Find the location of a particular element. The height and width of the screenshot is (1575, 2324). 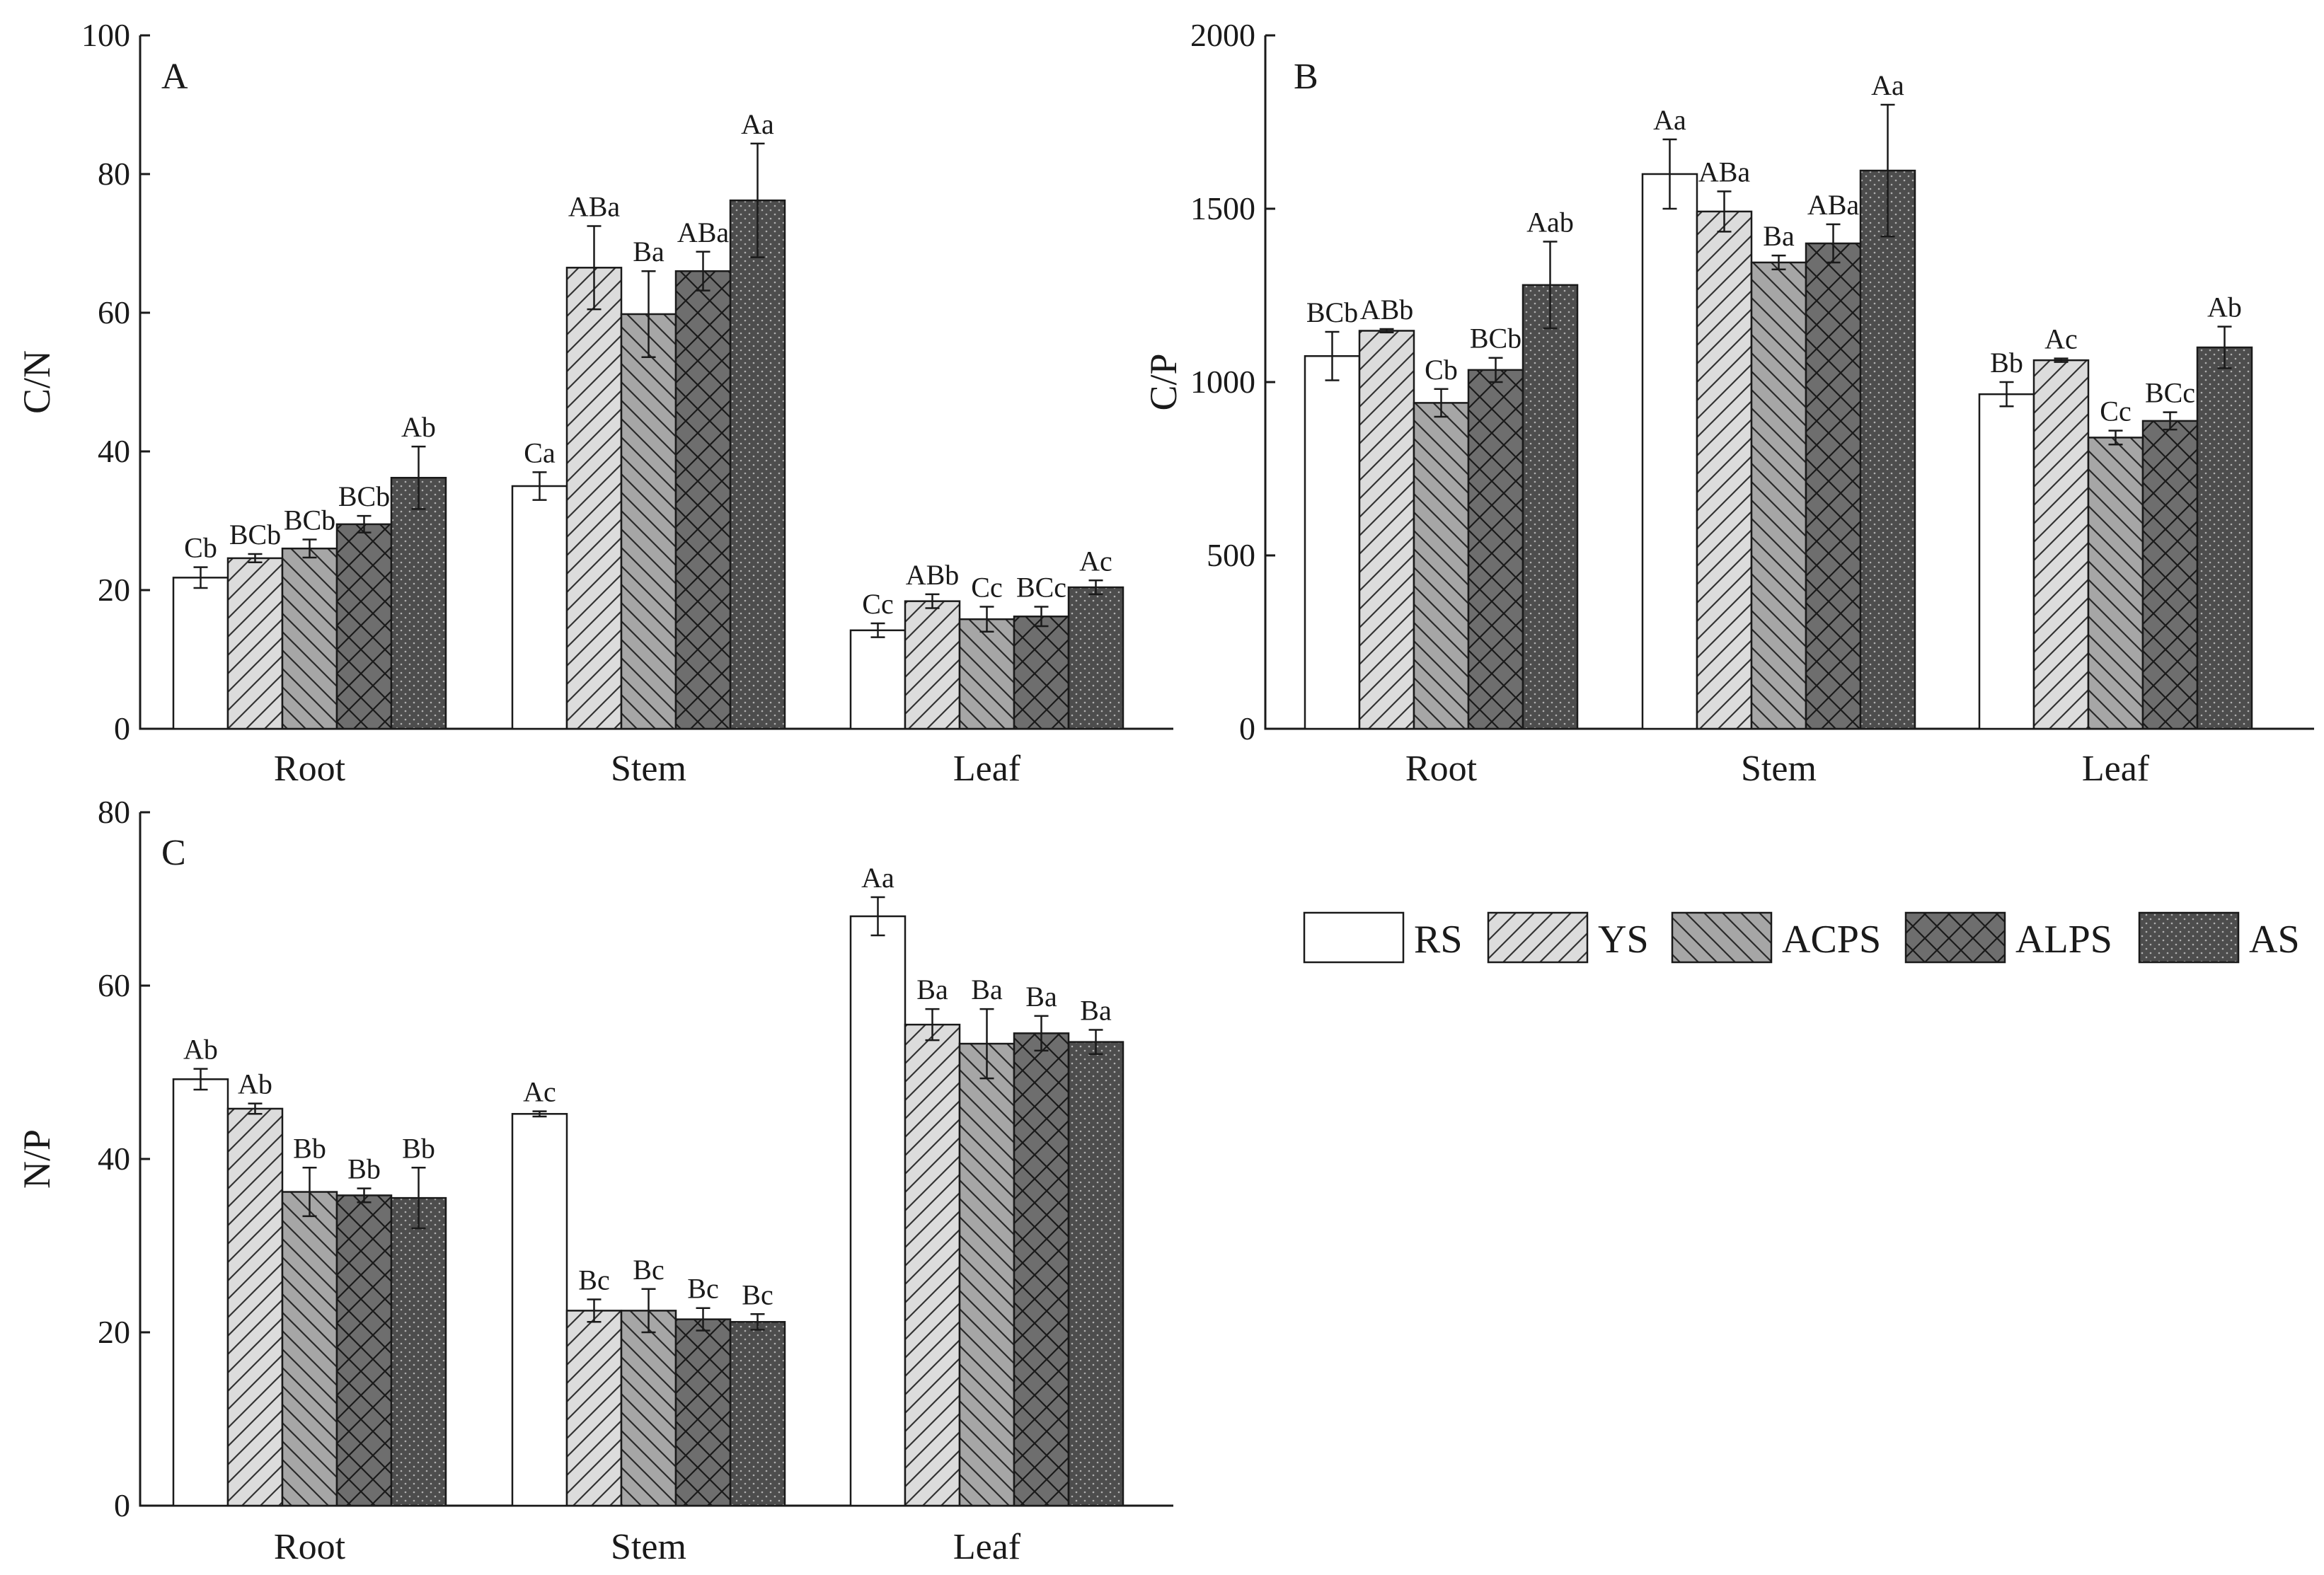

y-axis-title: C/P is located at coordinates (1163, 381).